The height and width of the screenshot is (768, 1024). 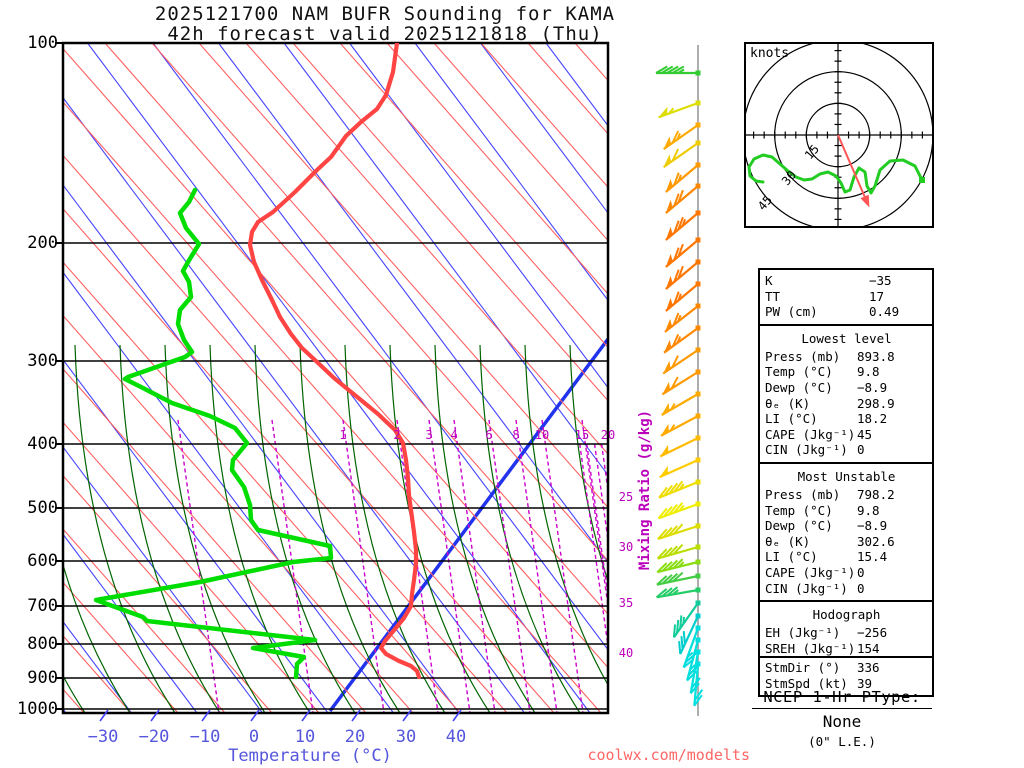 What do you see at coordinates (842, 698) in the screenshot?
I see `ptype-heading: NCEP 1-Hr PType:` at bounding box center [842, 698].